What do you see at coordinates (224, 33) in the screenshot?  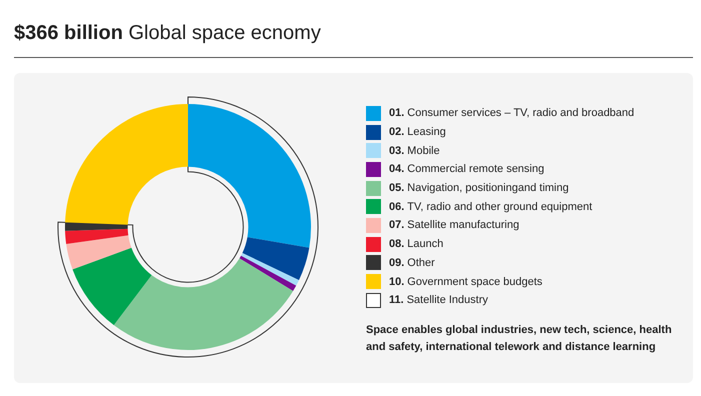 I see `chart-subtitle: Global space ecnomy` at bounding box center [224, 33].